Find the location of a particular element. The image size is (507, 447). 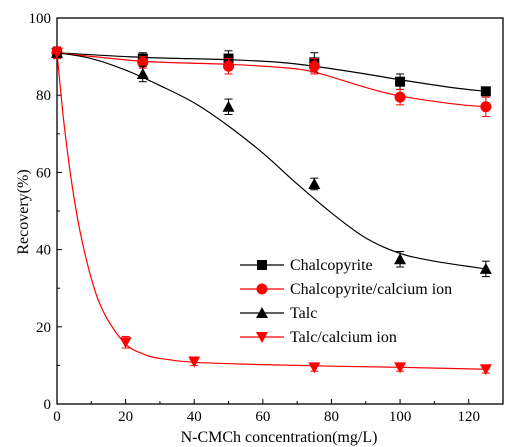

legend-label: Talc/calcium ion is located at coordinates (343, 337).